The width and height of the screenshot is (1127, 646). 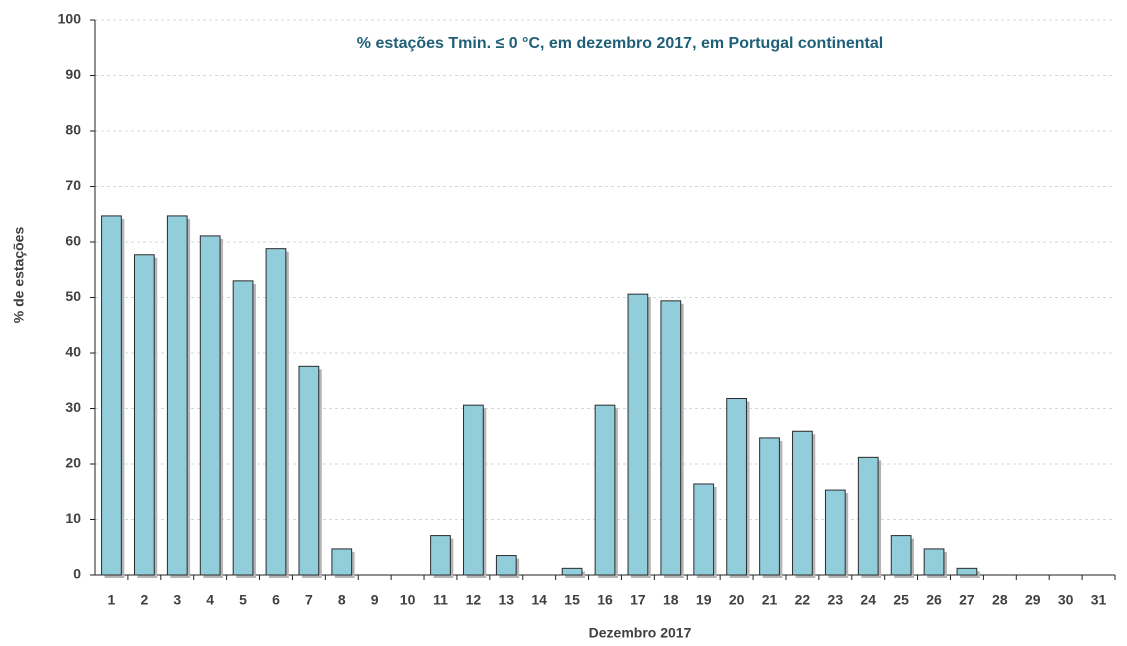 What do you see at coordinates (73, 241) in the screenshot?
I see `y-tick-label: 60` at bounding box center [73, 241].